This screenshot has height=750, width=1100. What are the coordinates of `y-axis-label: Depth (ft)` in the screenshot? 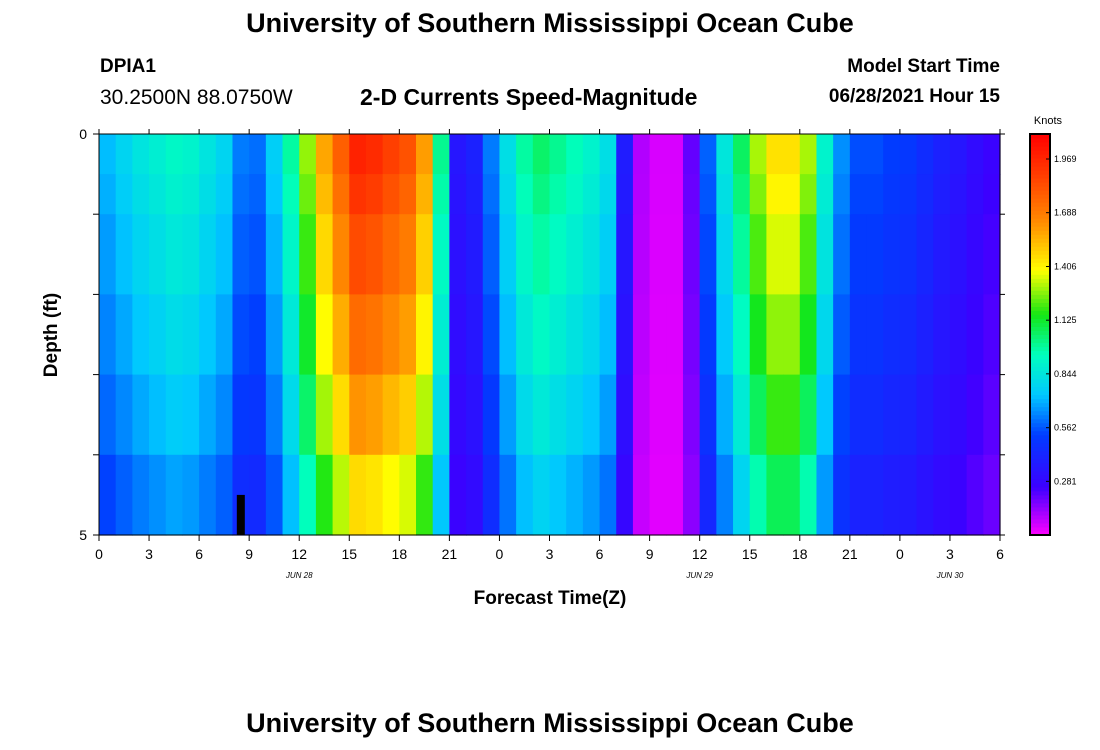 It's located at (51, 335).